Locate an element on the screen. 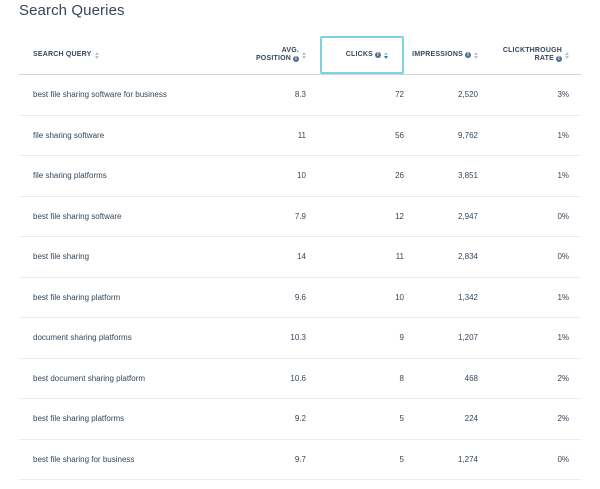 The width and height of the screenshot is (600, 489). cell-clicks: 26 is located at coordinates (399, 176).